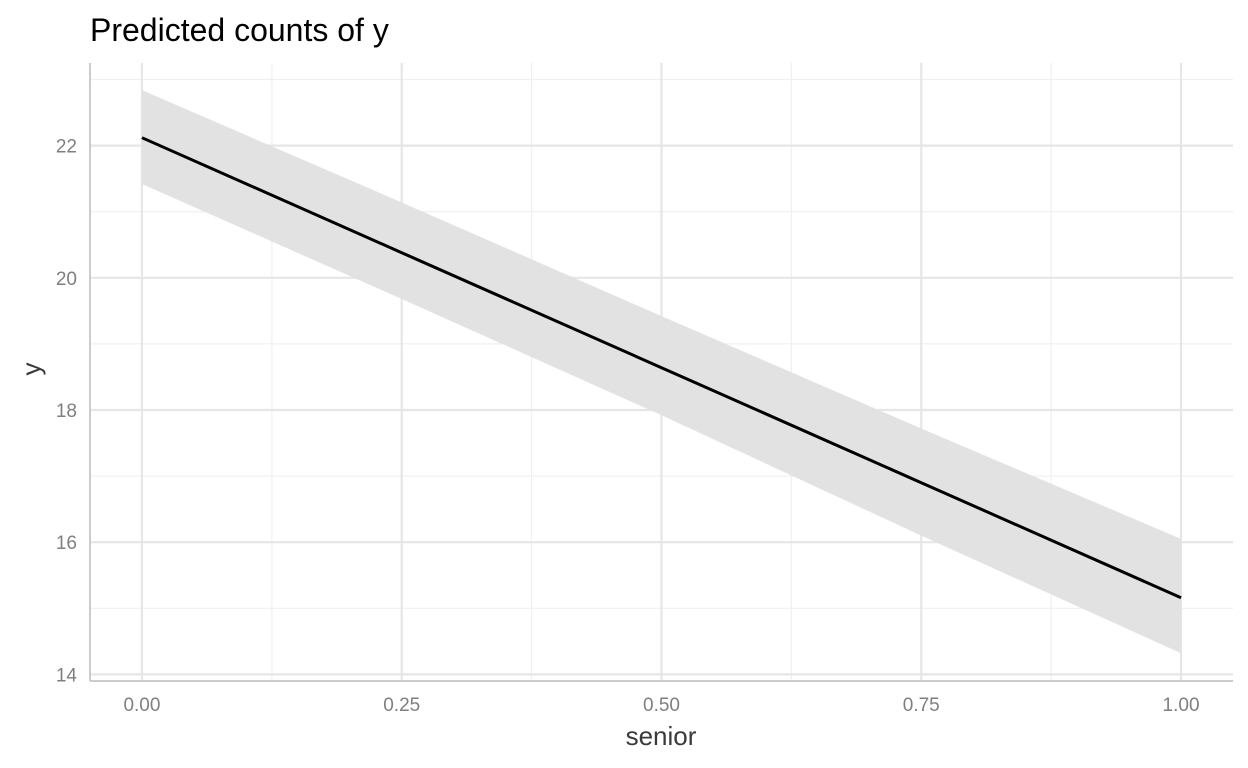 The width and height of the screenshot is (1248, 768). I want to click on y-tick-label-3: 20, so click(66, 279).